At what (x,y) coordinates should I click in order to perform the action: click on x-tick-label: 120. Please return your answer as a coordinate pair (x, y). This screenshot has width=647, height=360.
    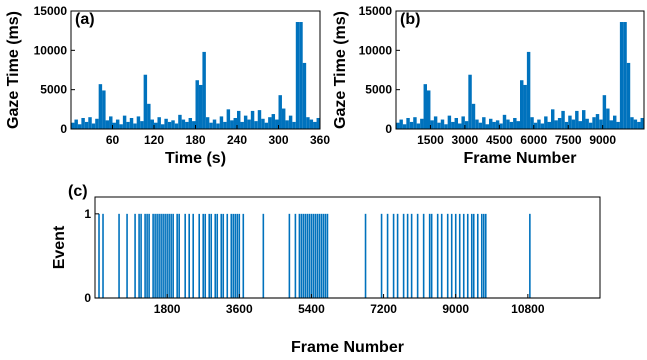
    Looking at the image, I should click on (154, 140).